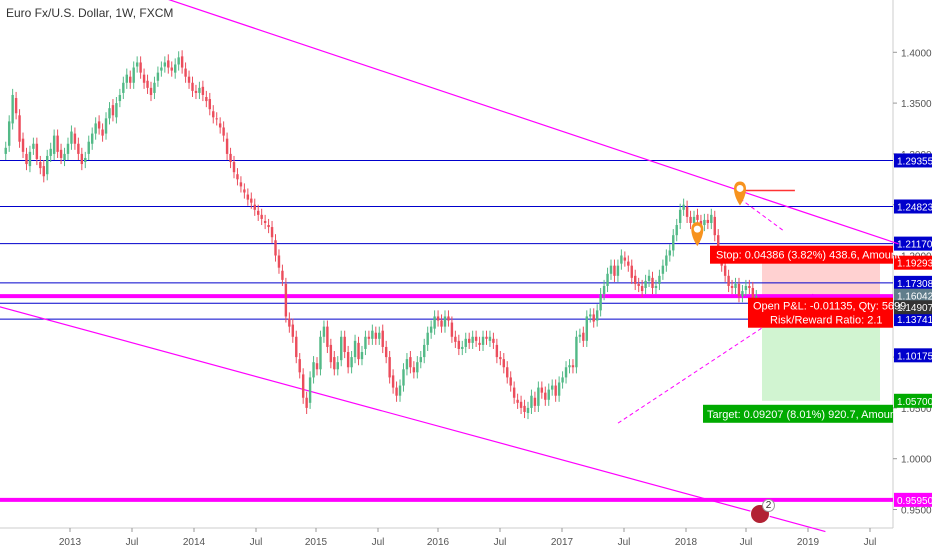  Describe the element at coordinates (316, 542) in the screenshot. I see `time-tick-label: 2015` at that location.